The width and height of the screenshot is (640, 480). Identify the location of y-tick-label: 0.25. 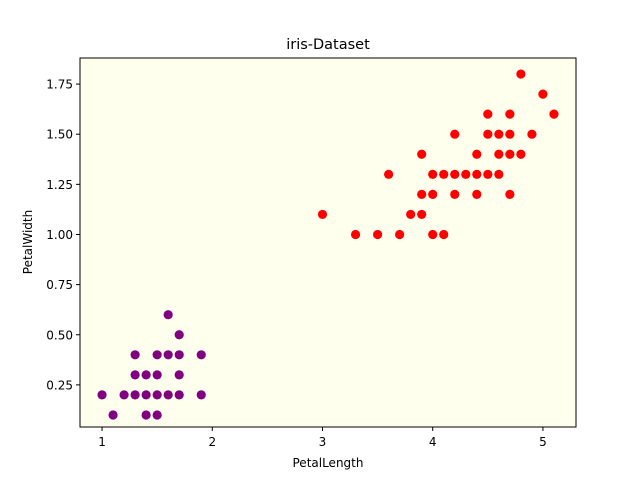
(59, 385).